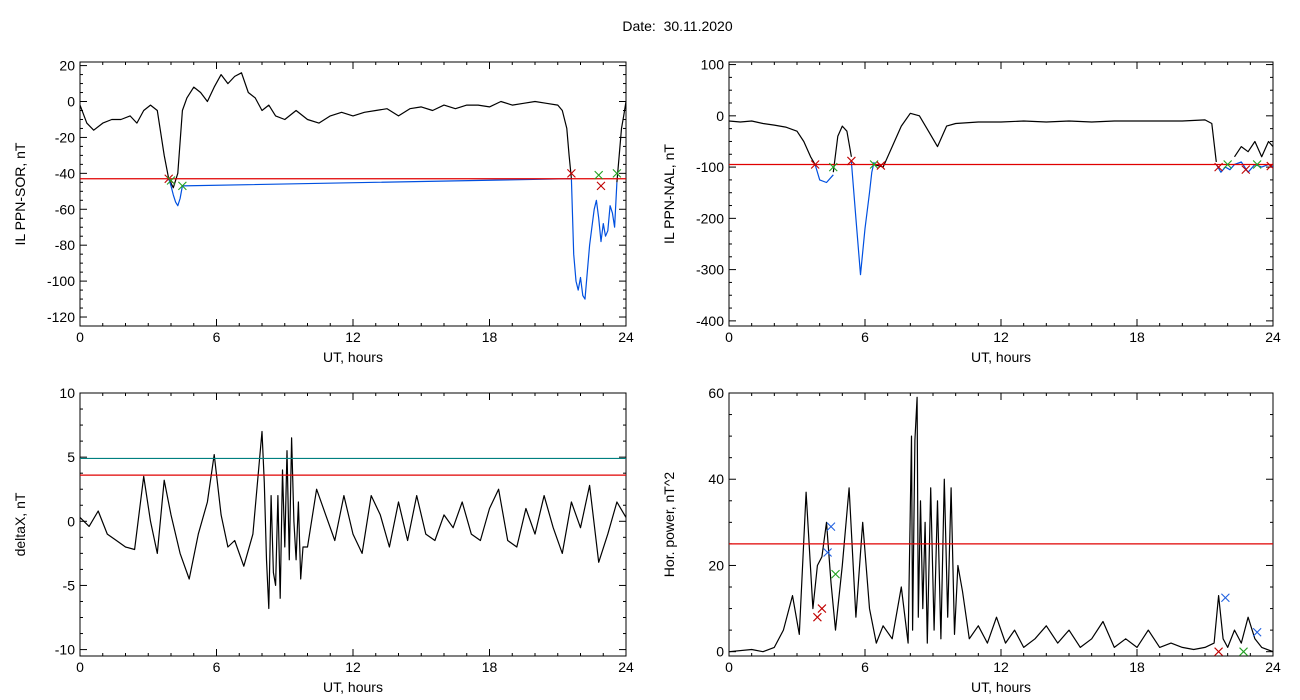  I want to click on ppn-sor-plot-area, so click(353, 186).